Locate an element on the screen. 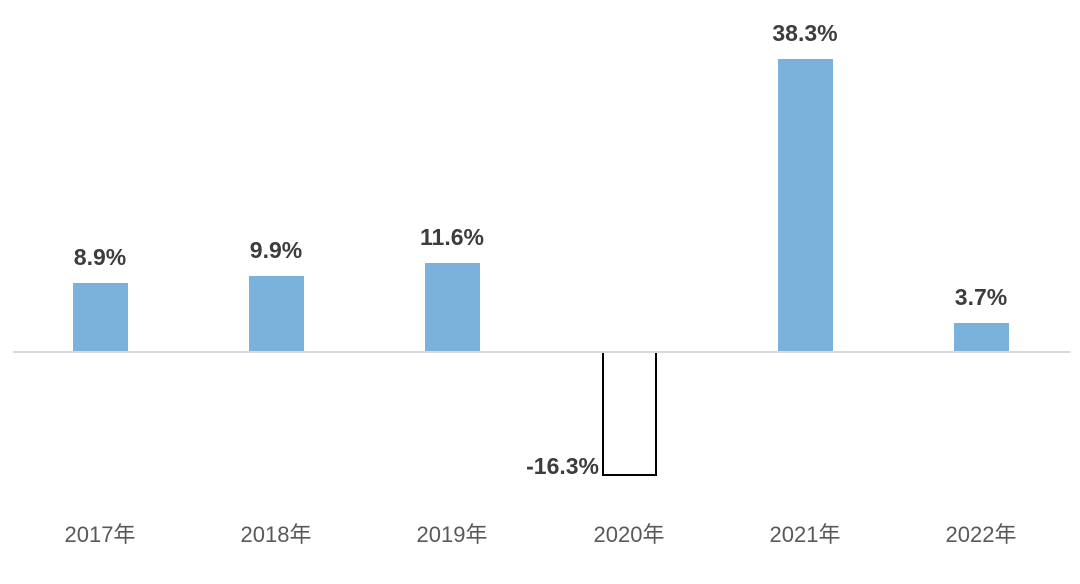 This screenshot has height=584, width=1080. bar-2019 is located at coordinates (452, 307).